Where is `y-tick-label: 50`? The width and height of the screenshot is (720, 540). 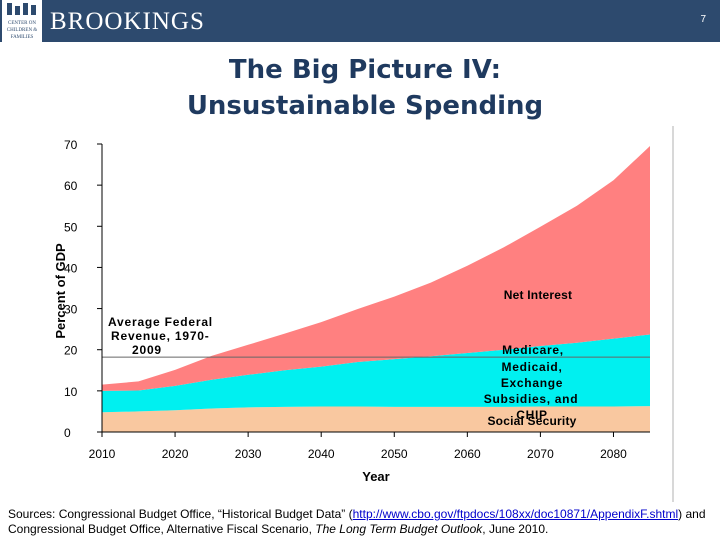 y-tick-label: 50 is located at coordinates (71, 227).